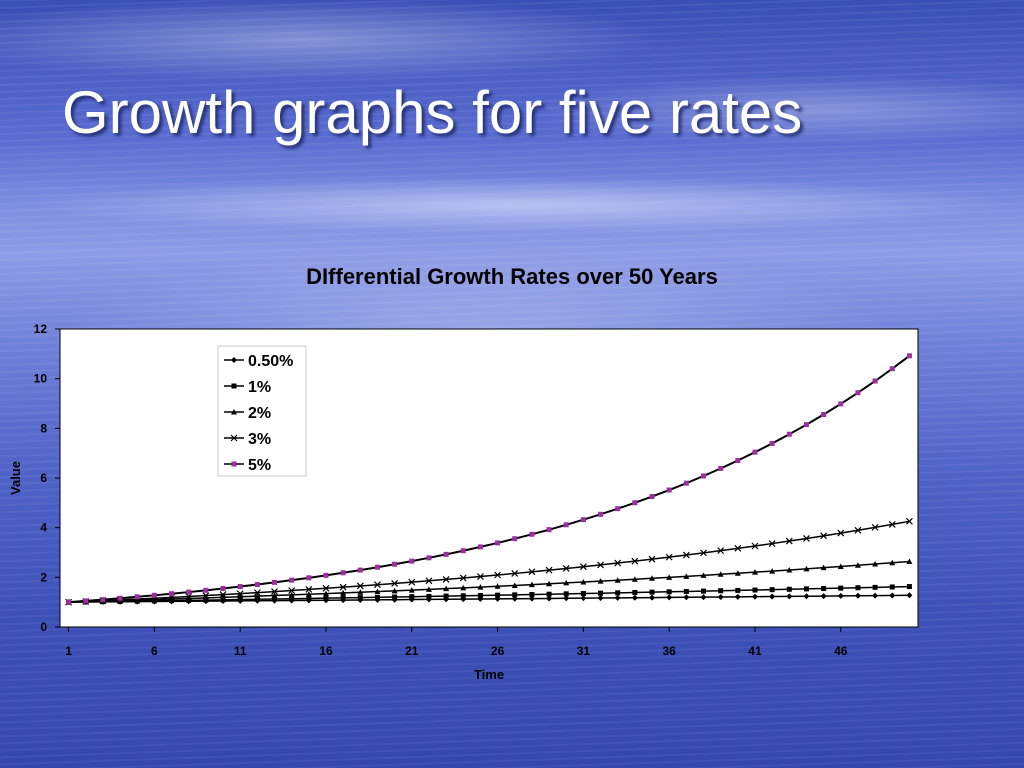 The width and height of the screenshot is (1024, 768). I want to click on y-tick-label: 6, so click(43, 478).